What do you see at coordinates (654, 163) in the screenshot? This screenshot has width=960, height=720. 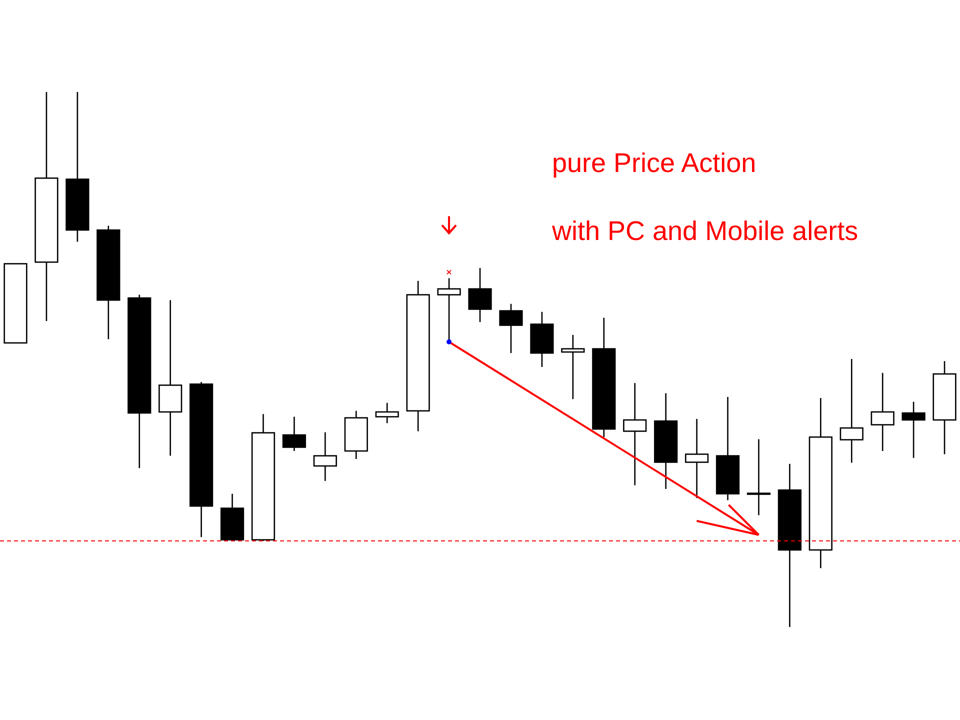 I see `annotation: pure Price Action` at bounding box center [654, 163].